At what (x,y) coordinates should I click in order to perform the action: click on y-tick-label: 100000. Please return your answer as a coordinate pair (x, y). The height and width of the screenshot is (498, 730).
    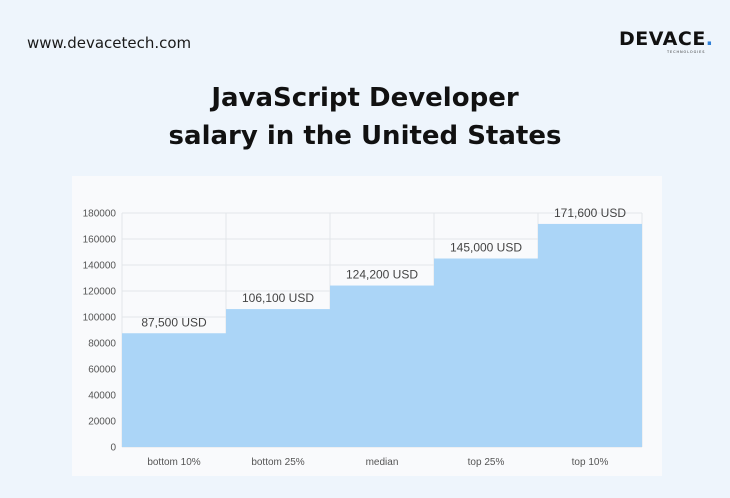
    Looking at the image, I should click on (100, 318).